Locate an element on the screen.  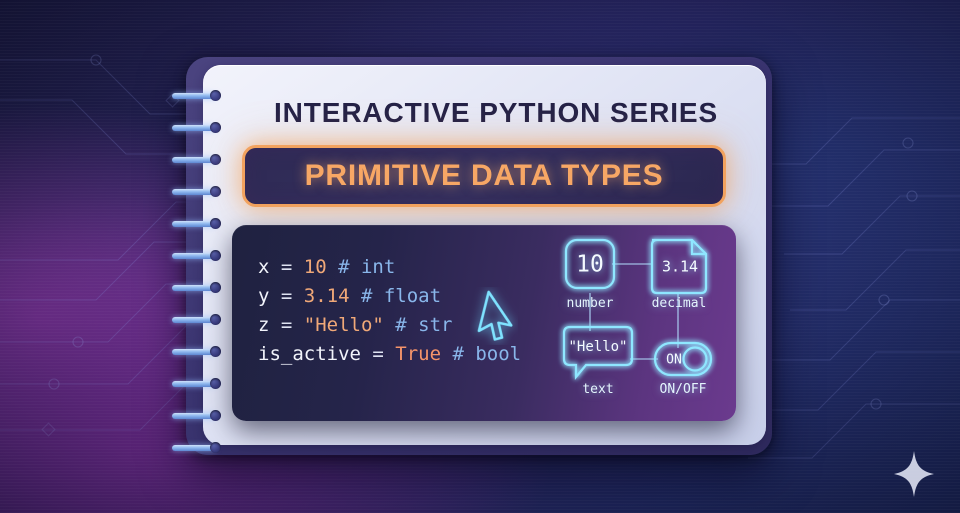
code-line: z = "Hello" # str is located at coordinates (389, 325).